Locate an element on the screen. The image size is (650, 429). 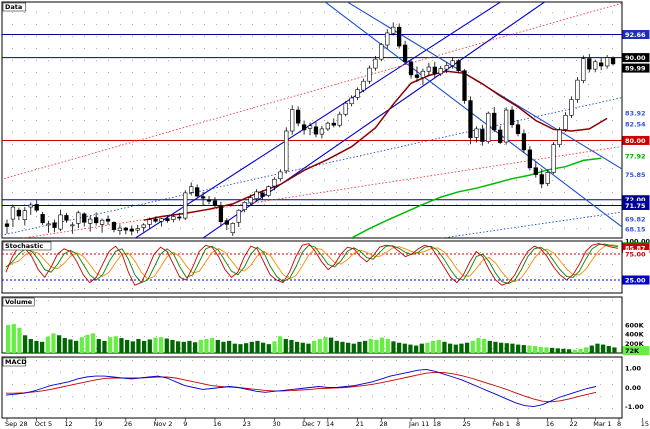
stochastic-tag-4-box is located at coordinates (636, 280).